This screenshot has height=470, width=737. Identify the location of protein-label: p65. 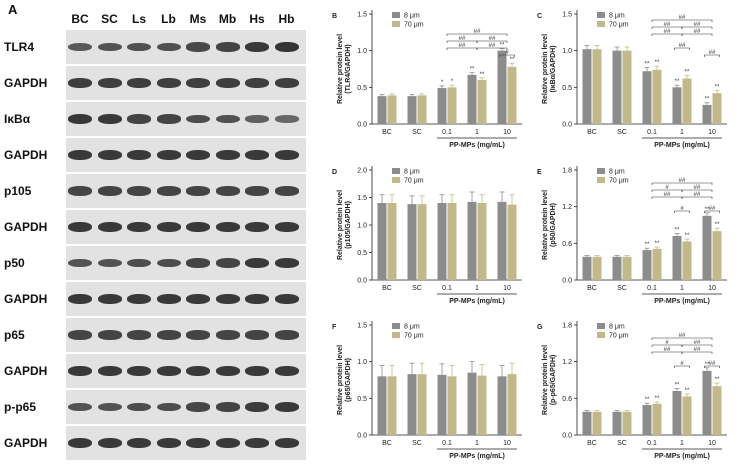
(14, 335).